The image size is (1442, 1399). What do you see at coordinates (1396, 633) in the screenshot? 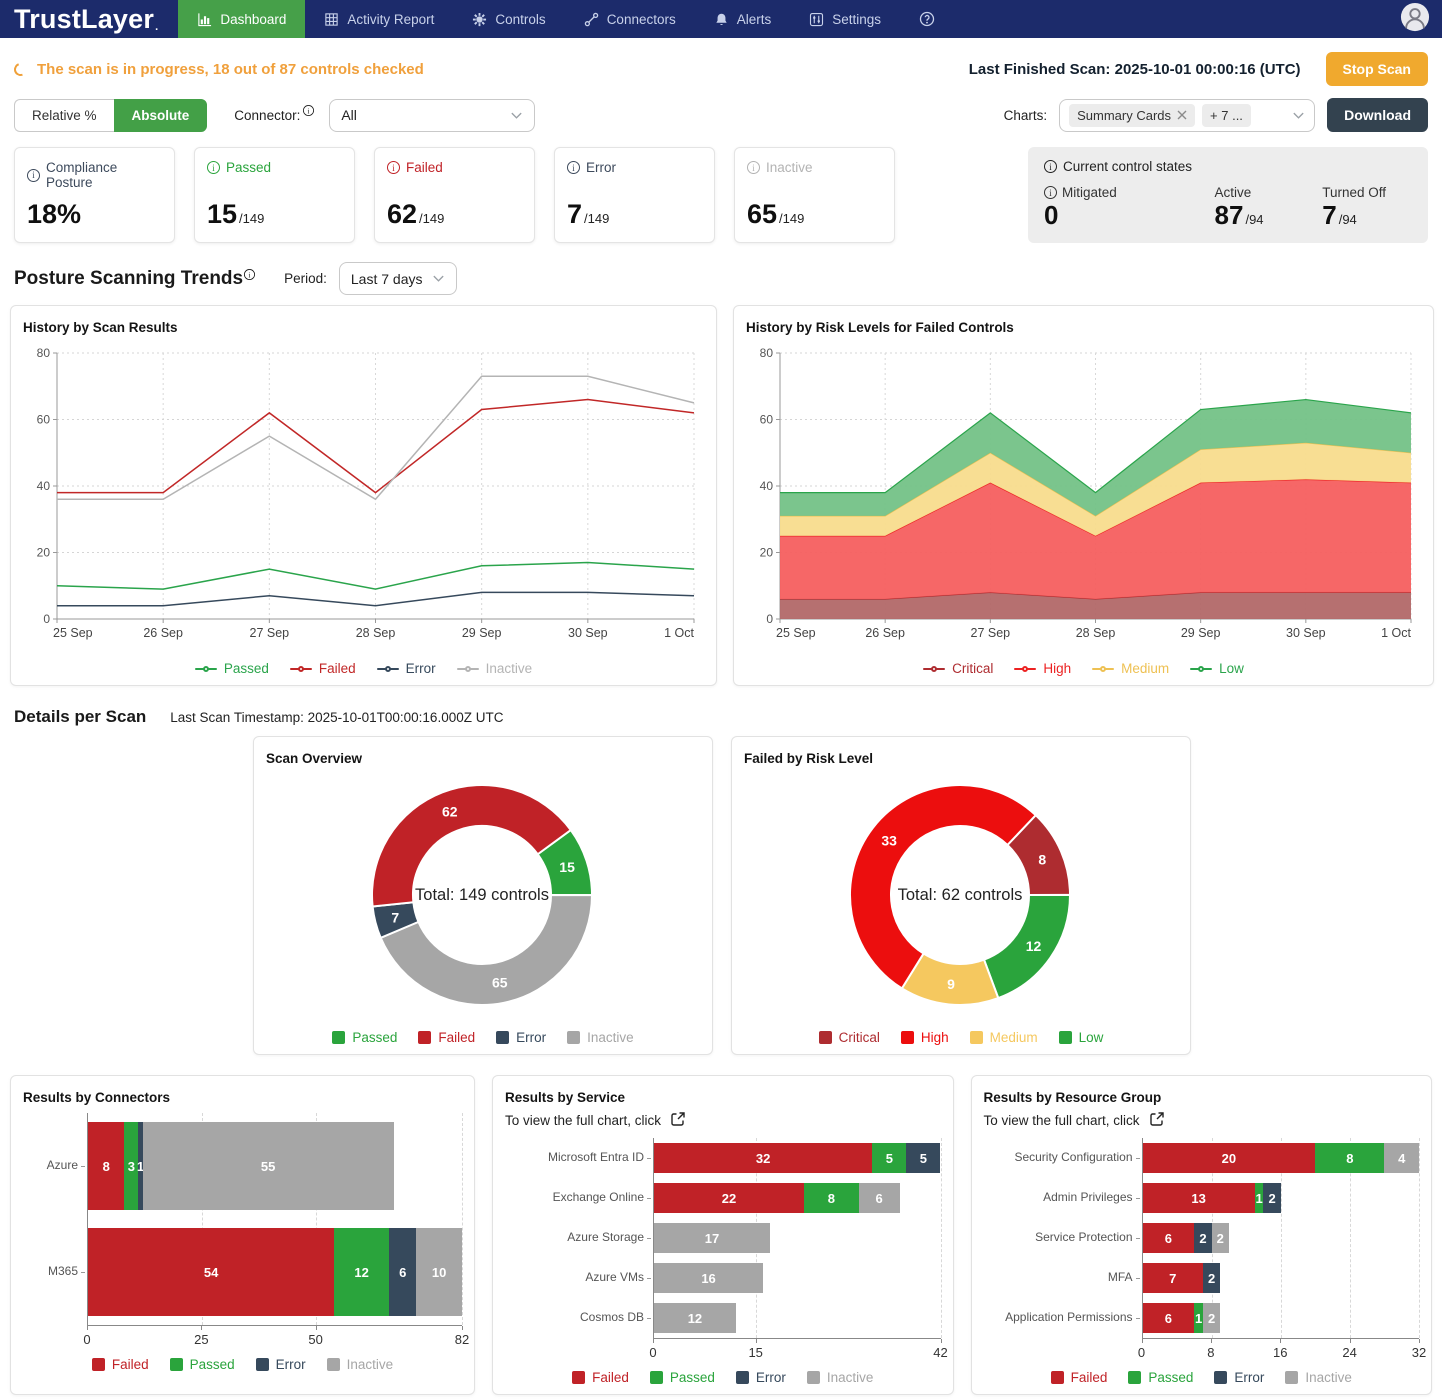
I see `svg-text: 1 Oct` at bounding box center [1396, 633].